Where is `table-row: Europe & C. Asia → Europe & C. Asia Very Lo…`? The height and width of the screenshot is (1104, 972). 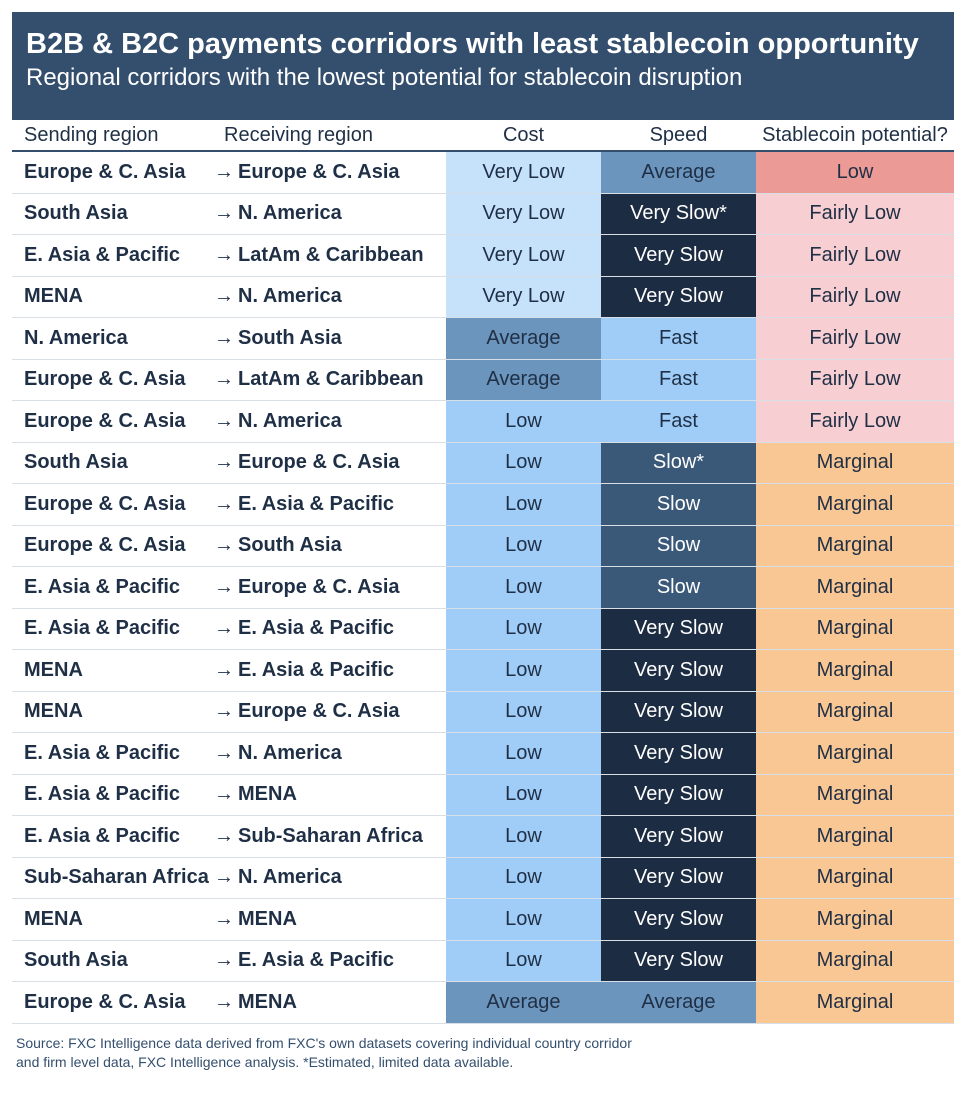 table-row: Europe & C. Asia → Europe & C. Asia Very Lo… is located at coordinates (483, 173).